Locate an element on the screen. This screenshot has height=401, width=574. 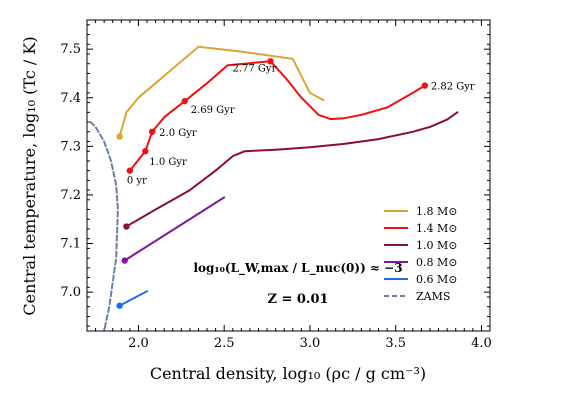
y-tick-label: 7.0 is located at coordinates (70, 292).